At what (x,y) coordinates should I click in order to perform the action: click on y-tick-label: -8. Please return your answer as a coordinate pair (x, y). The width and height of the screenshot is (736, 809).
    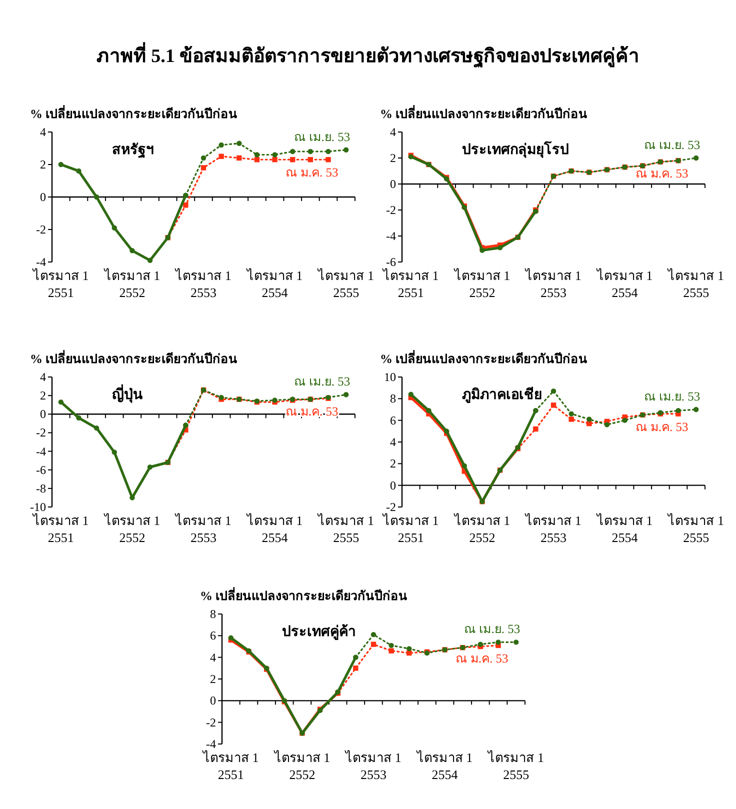
    Looking at the image, I should click on (41, 488).